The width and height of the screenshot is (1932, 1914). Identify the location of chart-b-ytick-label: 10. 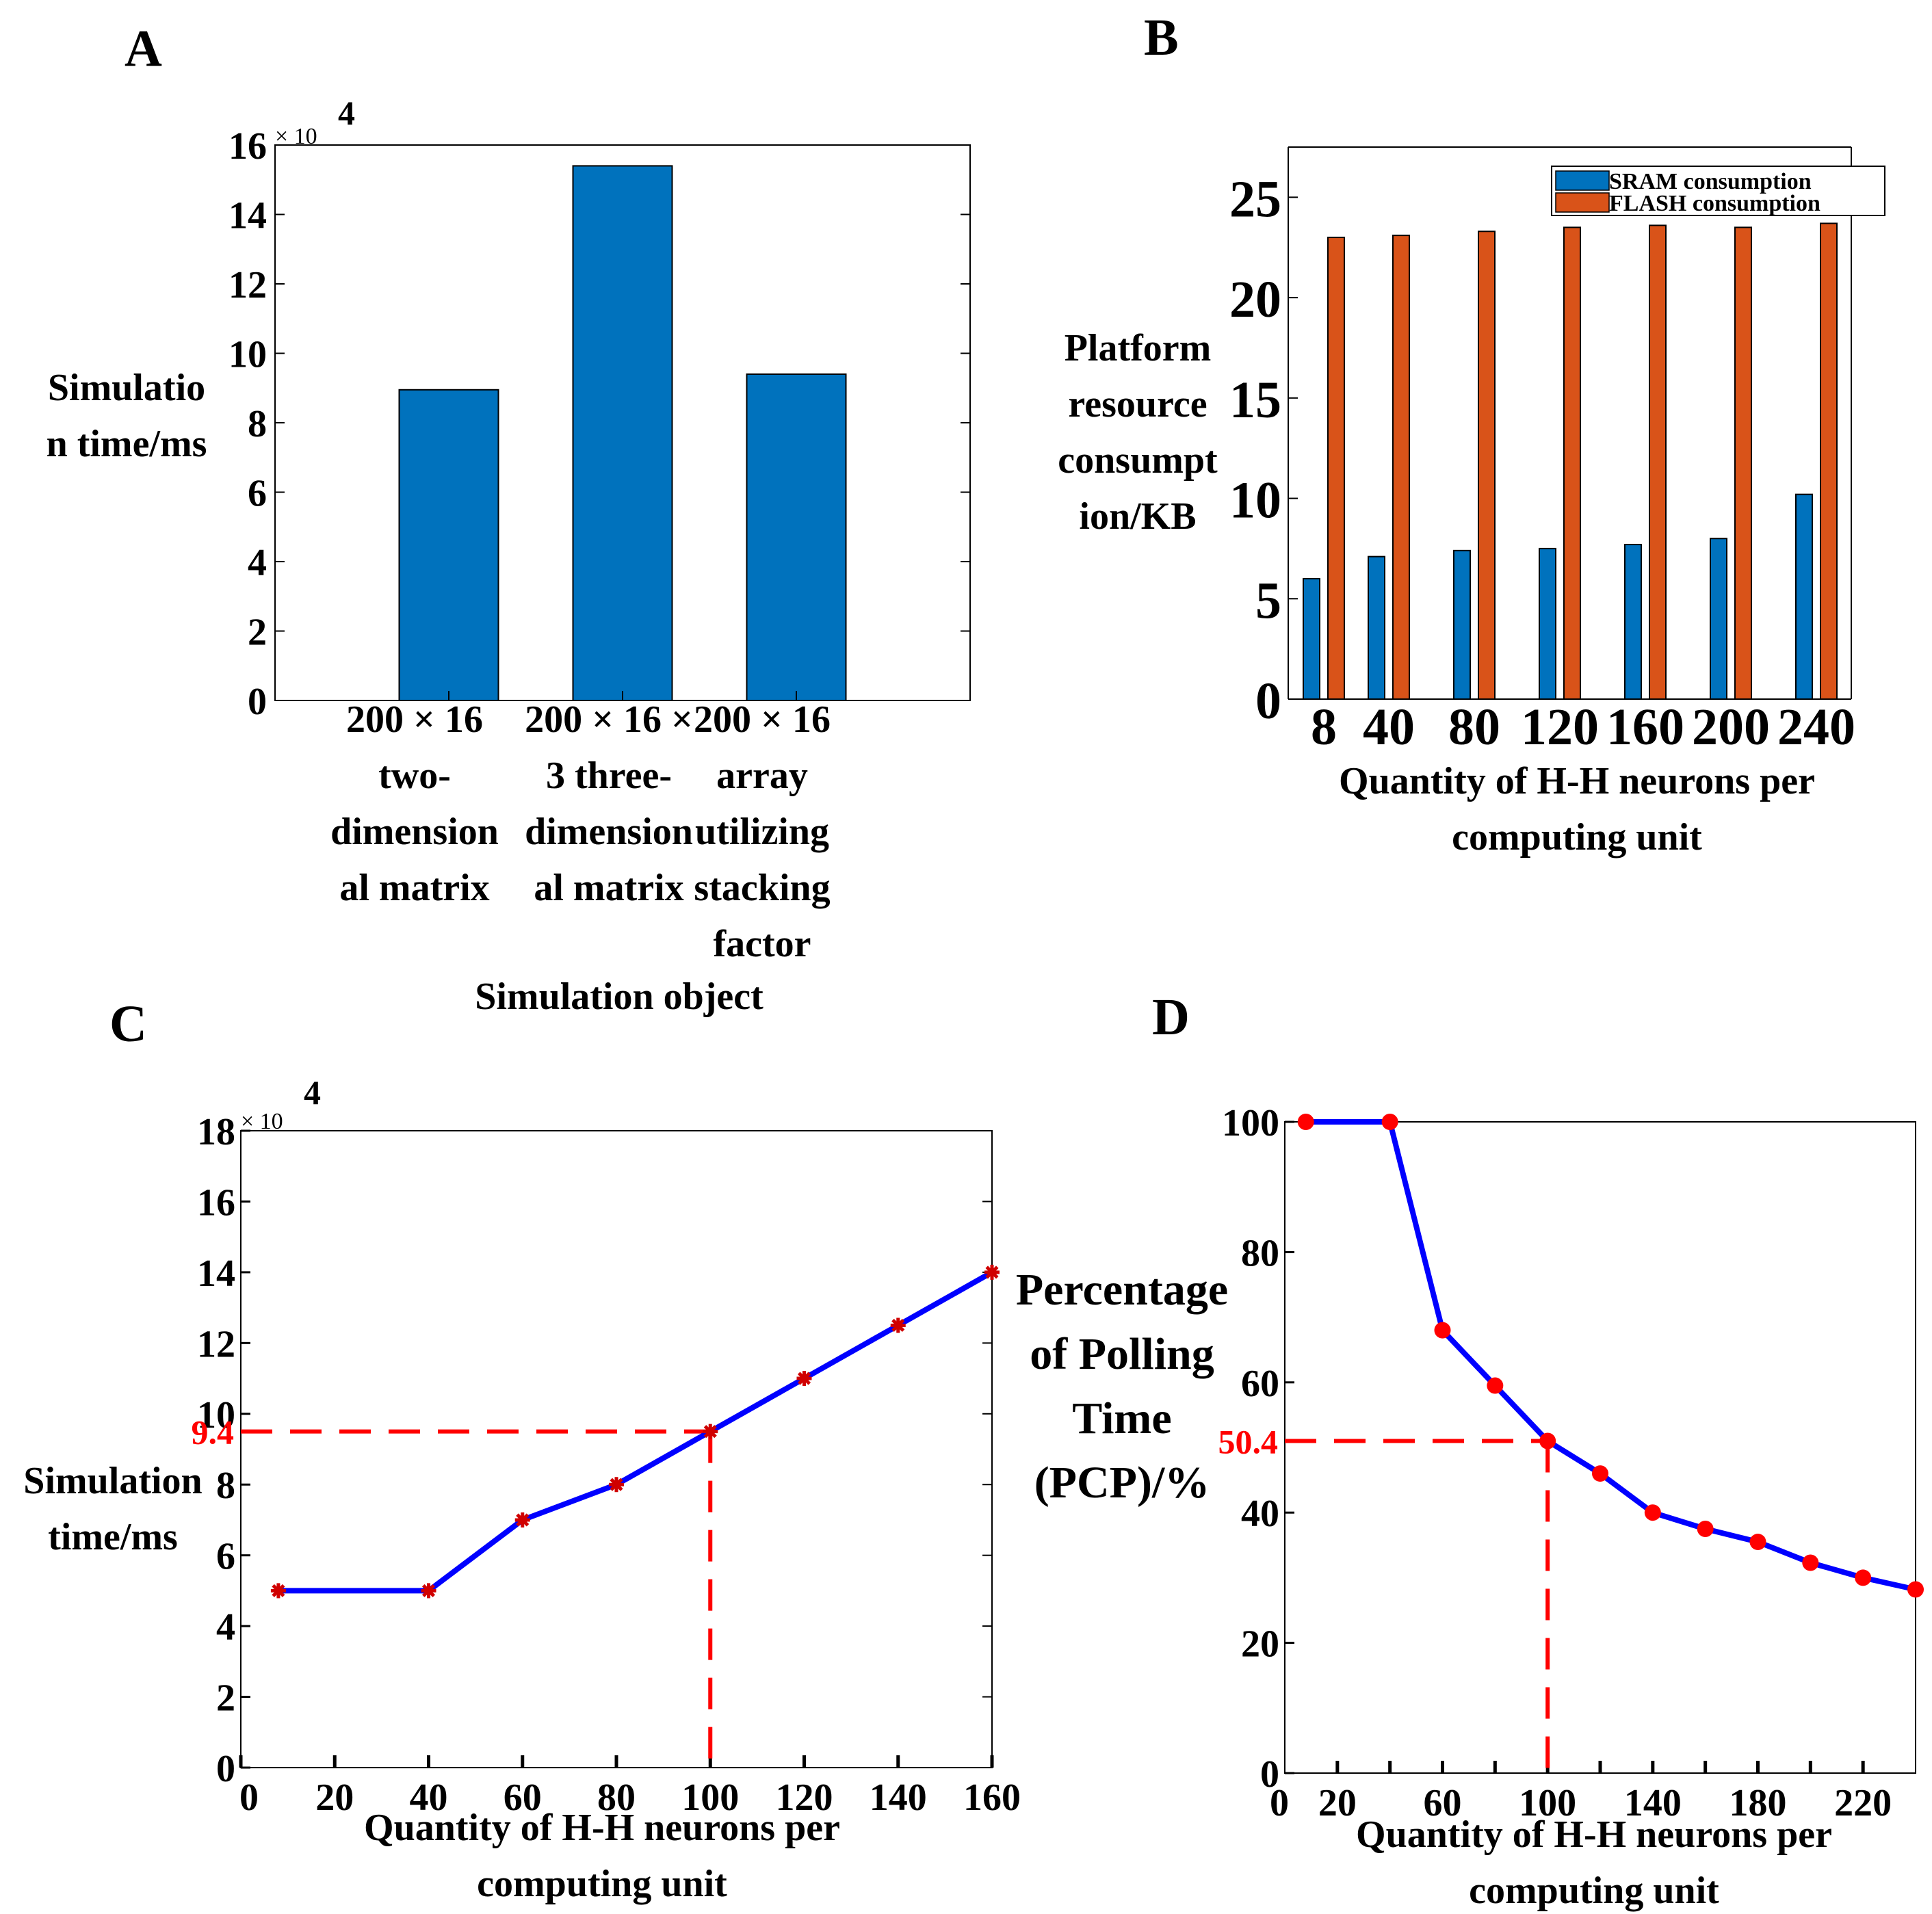
(1255, 500).